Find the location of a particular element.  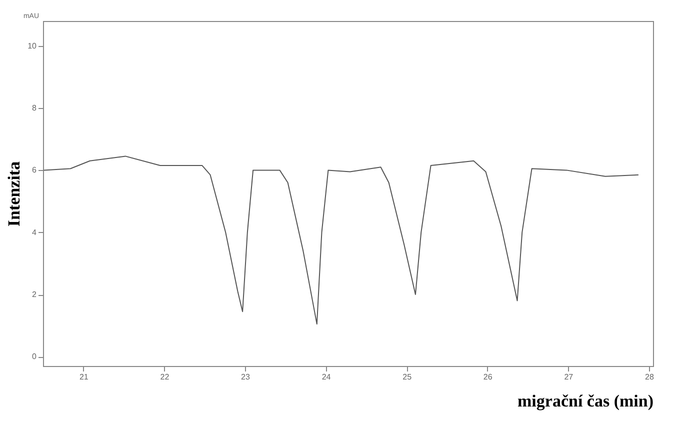

x-tick-label: 24 is located at coordinates (327, 377).